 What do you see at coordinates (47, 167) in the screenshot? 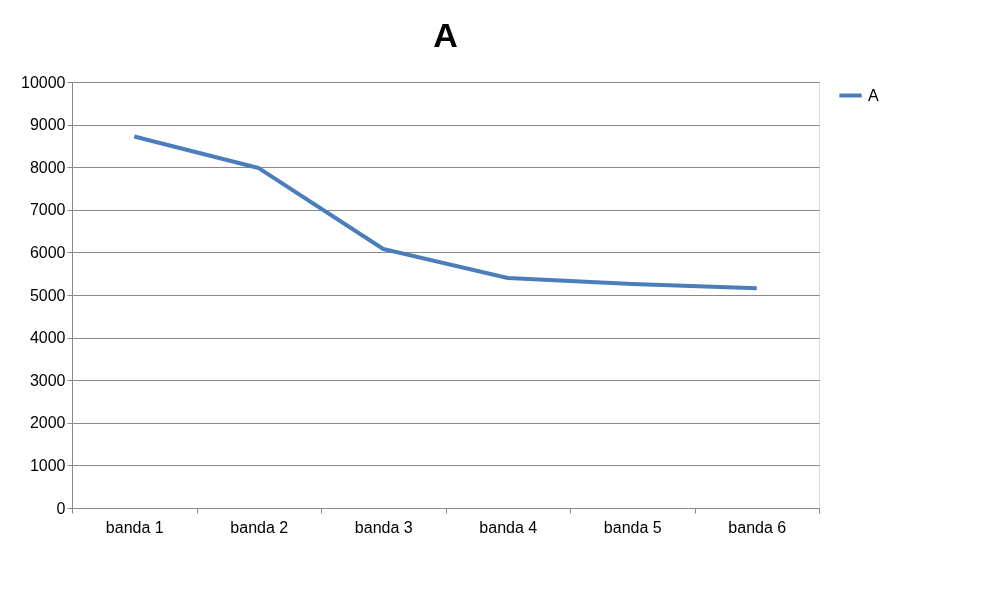
I see `y-tick-label: 8000` at bounding box center [47, 167].